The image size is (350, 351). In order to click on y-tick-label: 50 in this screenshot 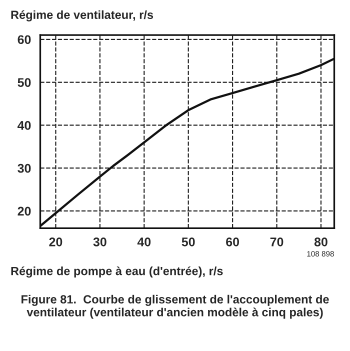, I will do `click(24, 82)`.